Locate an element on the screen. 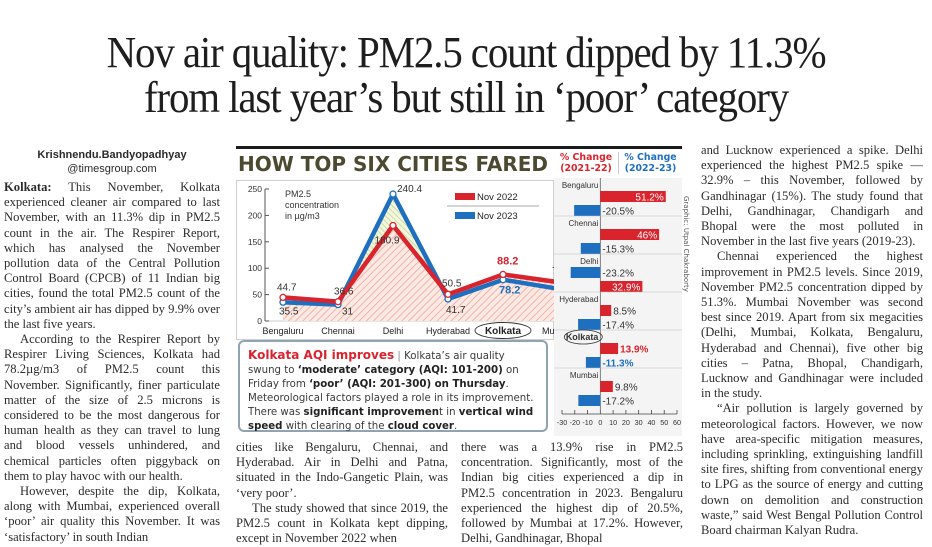  bar-value-label: 32.9% is located at coordinates (626, 288).